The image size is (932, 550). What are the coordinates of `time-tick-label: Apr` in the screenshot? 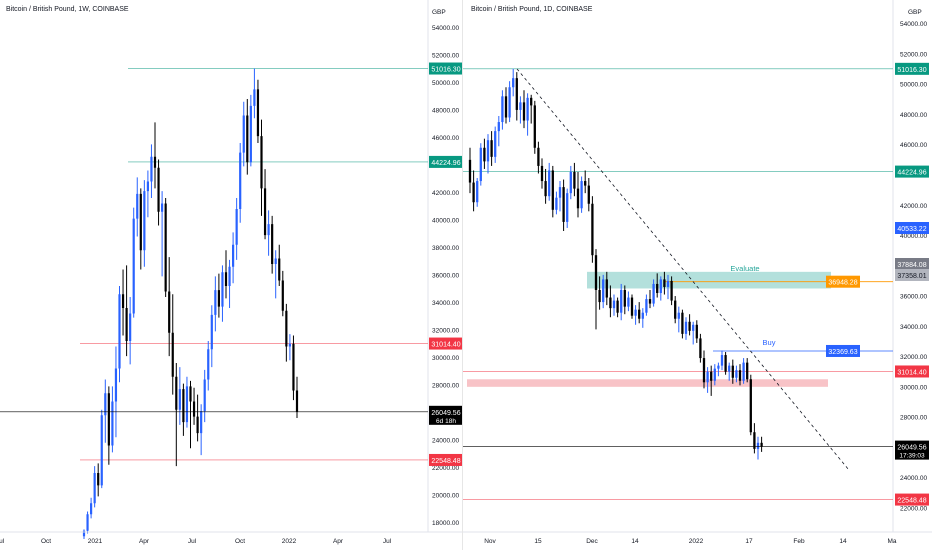 It's located at (144, 541).